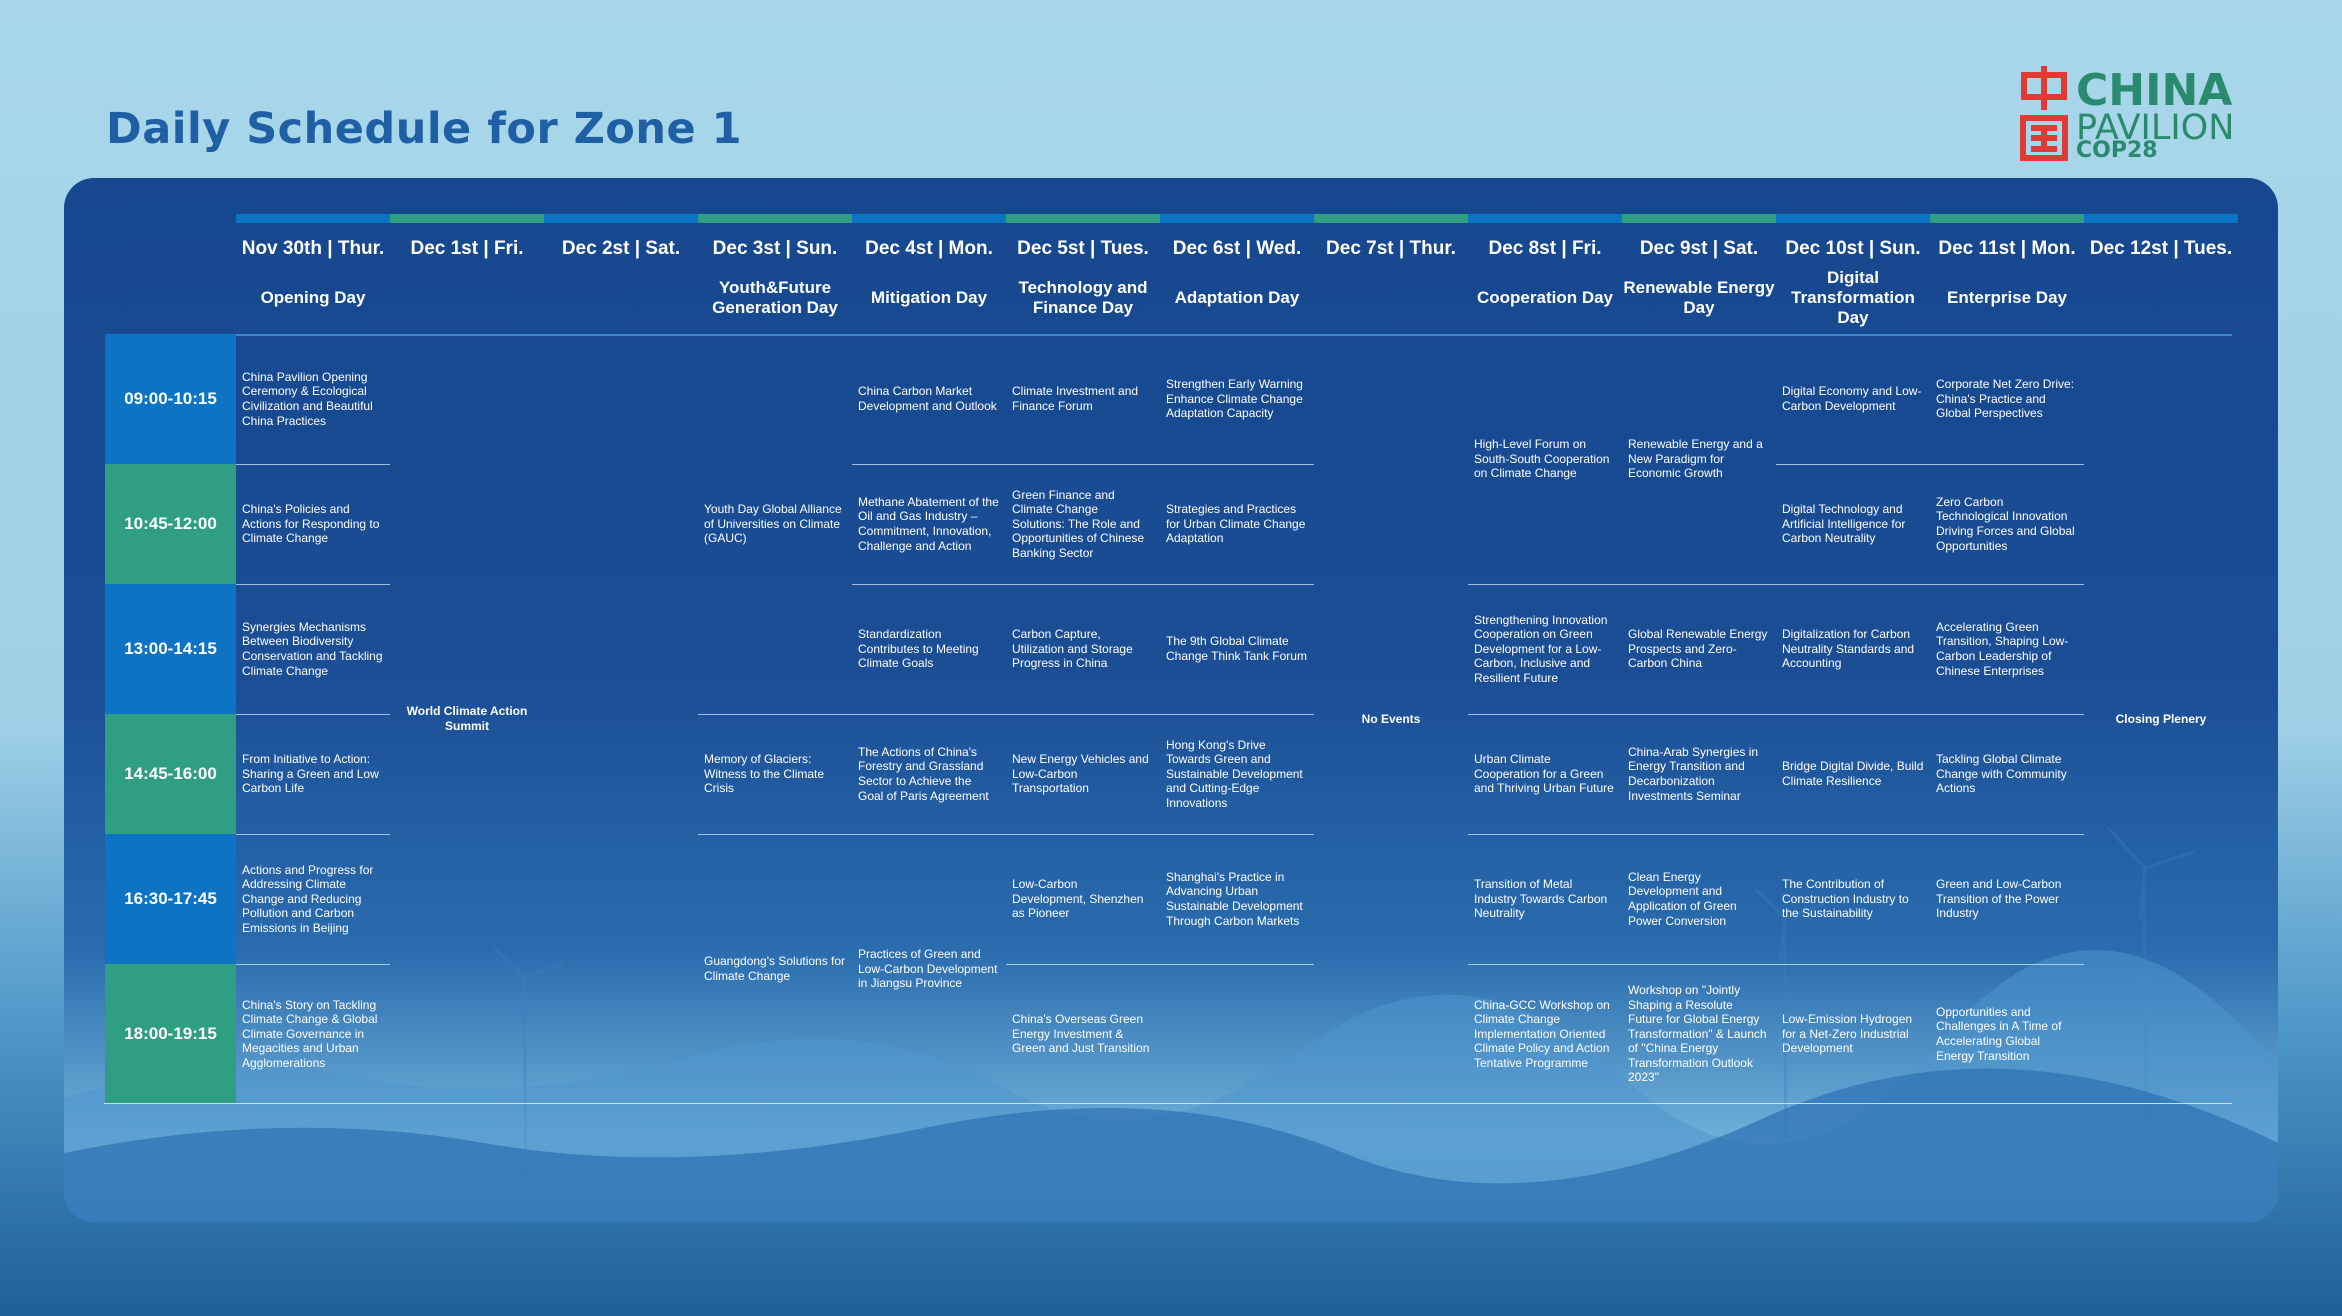 This screenshot has height=1316, width=2342. What do you see at coordinates (2161, 718) in the screenshot?
I see `all-day-event: Closing Plenery` at bounding box center [2161, 718].